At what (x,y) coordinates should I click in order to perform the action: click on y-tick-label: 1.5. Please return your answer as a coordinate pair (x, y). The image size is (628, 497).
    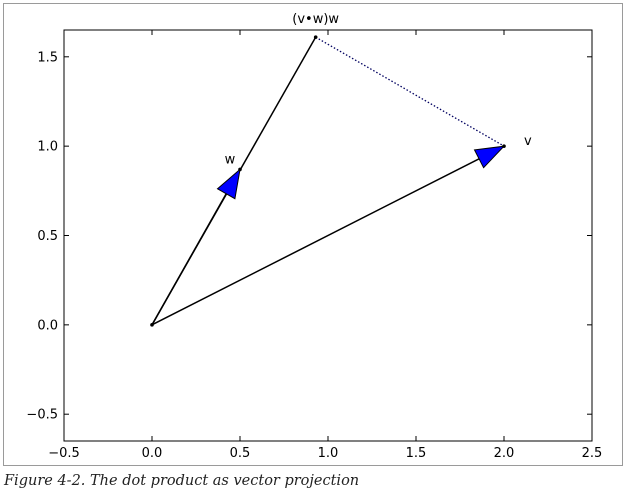
    Looking at the image, I should click on (47, 57).